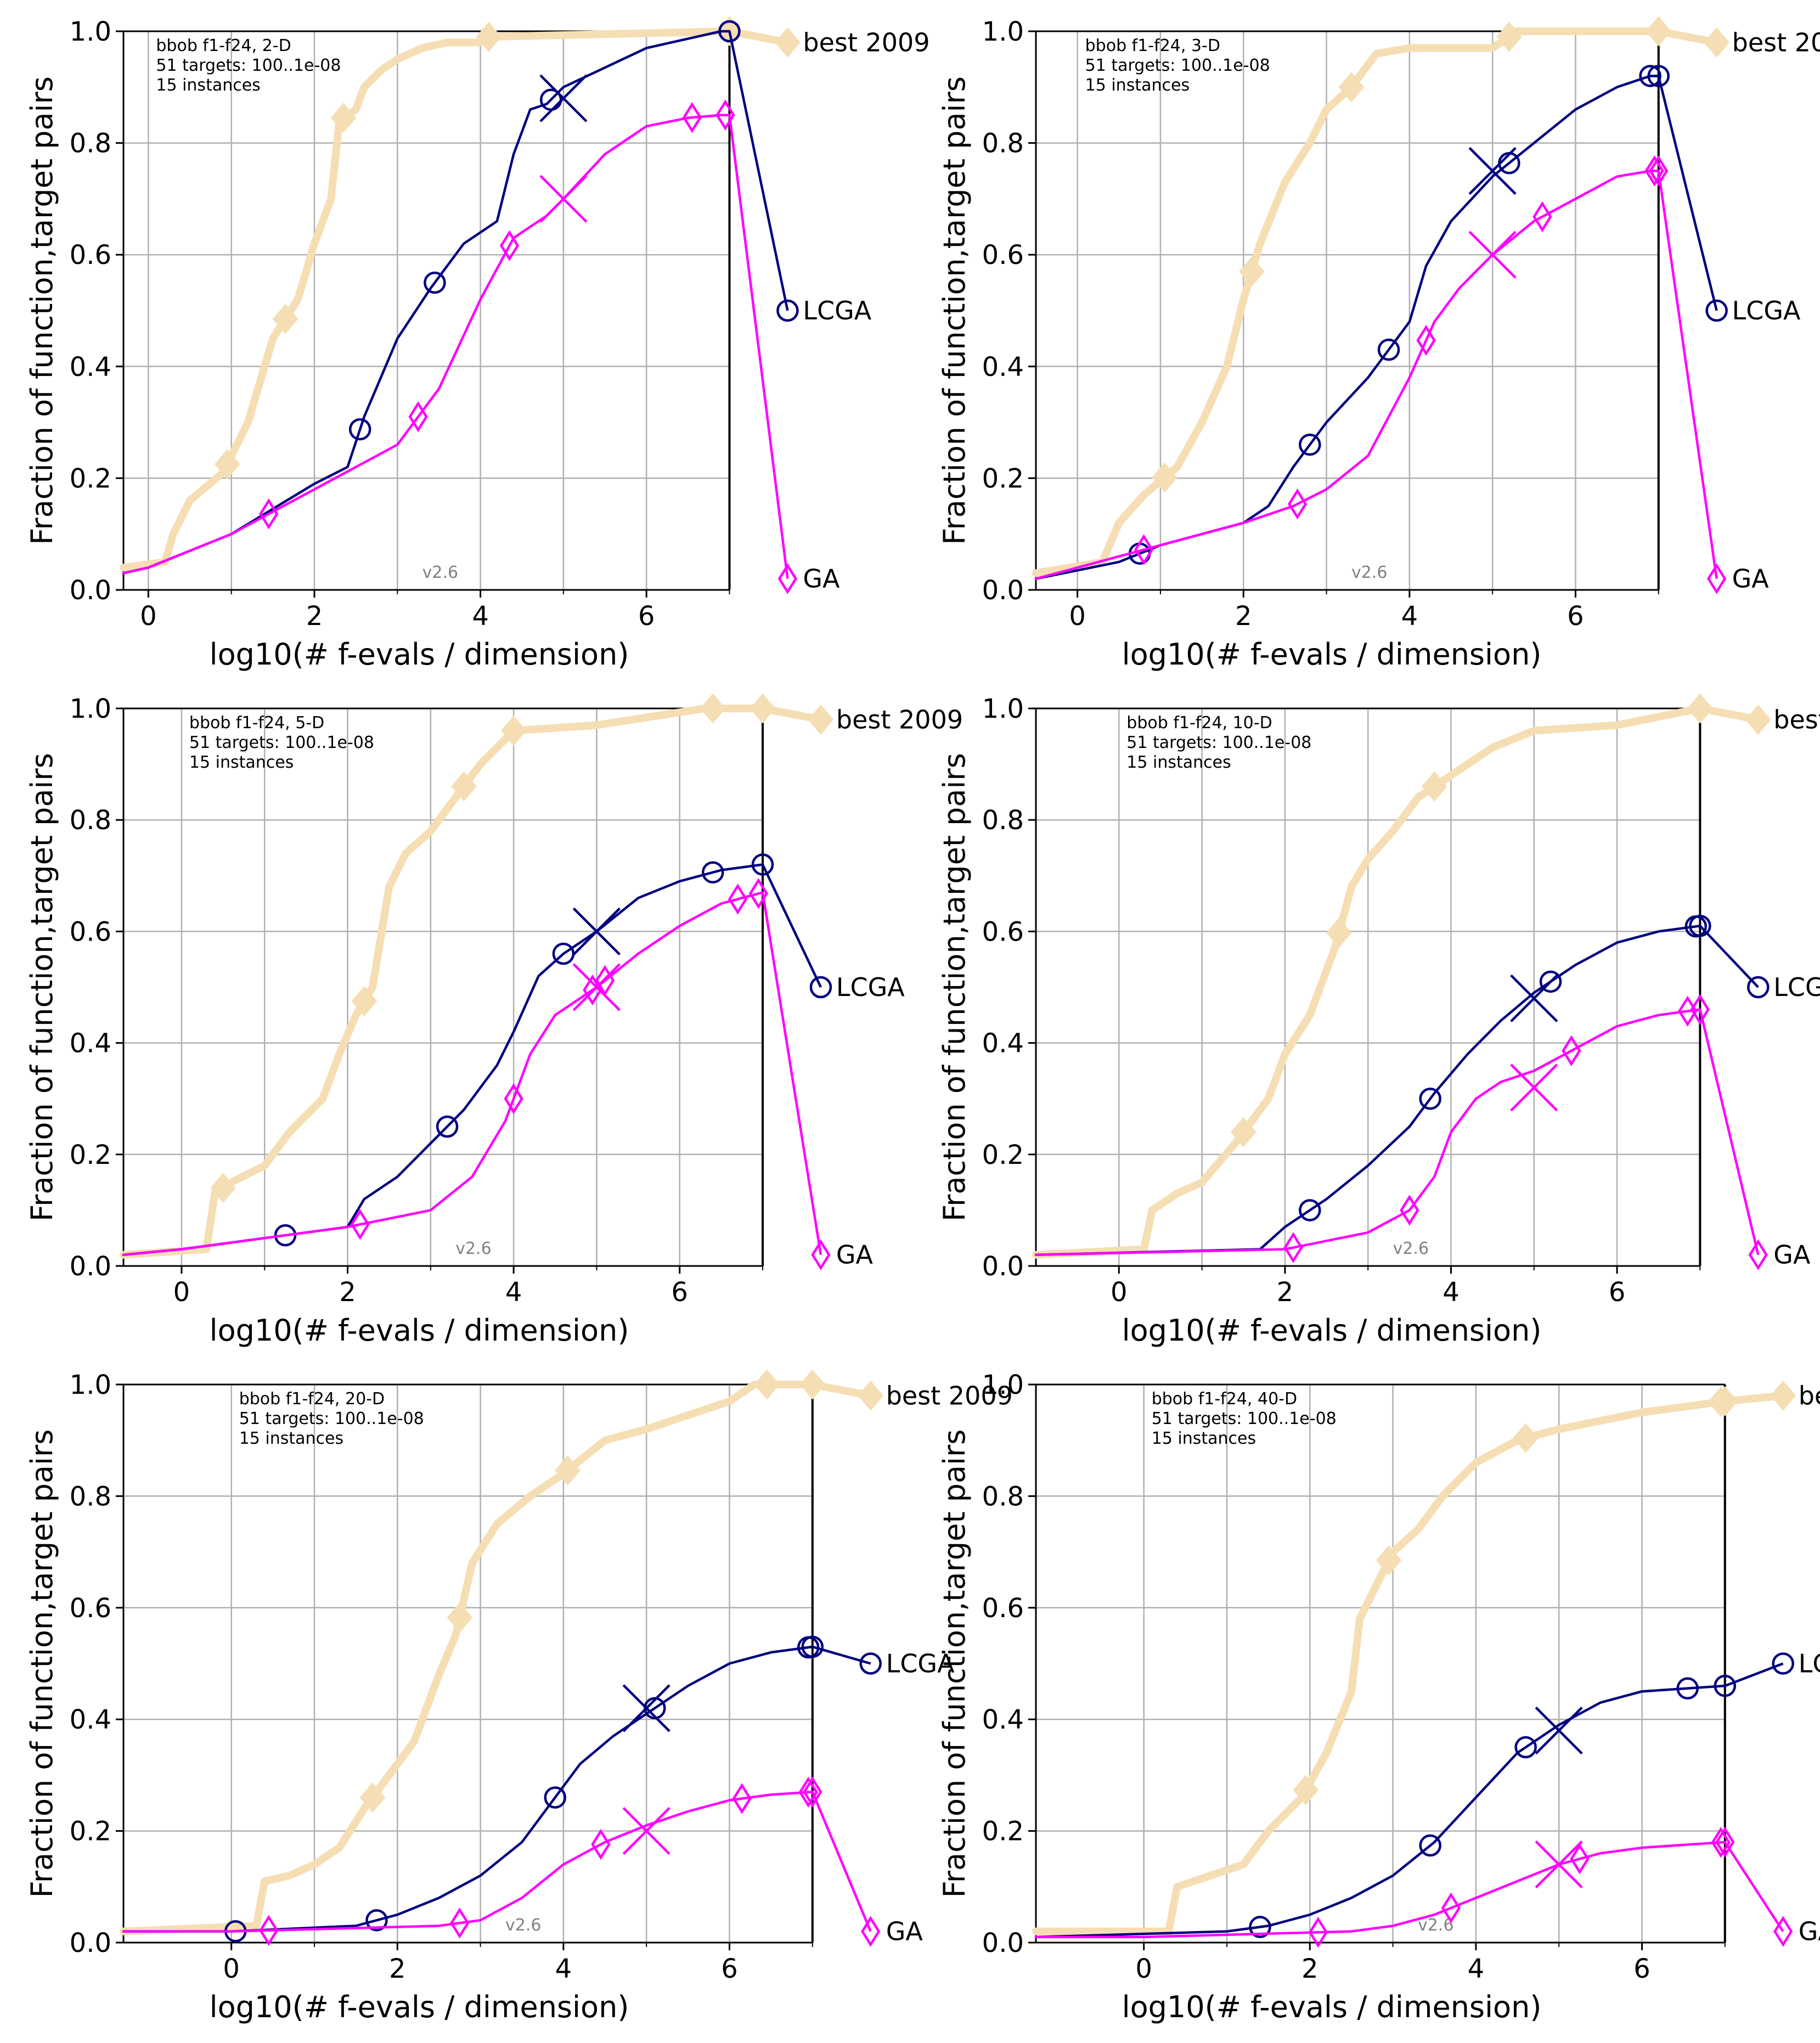 The width and height of the screenshot is (1820, 2043). Describe the element at coordinates (954, 310) in the screenshot. I see `y-axis-label: Fraction of function,target pairs` at that location.